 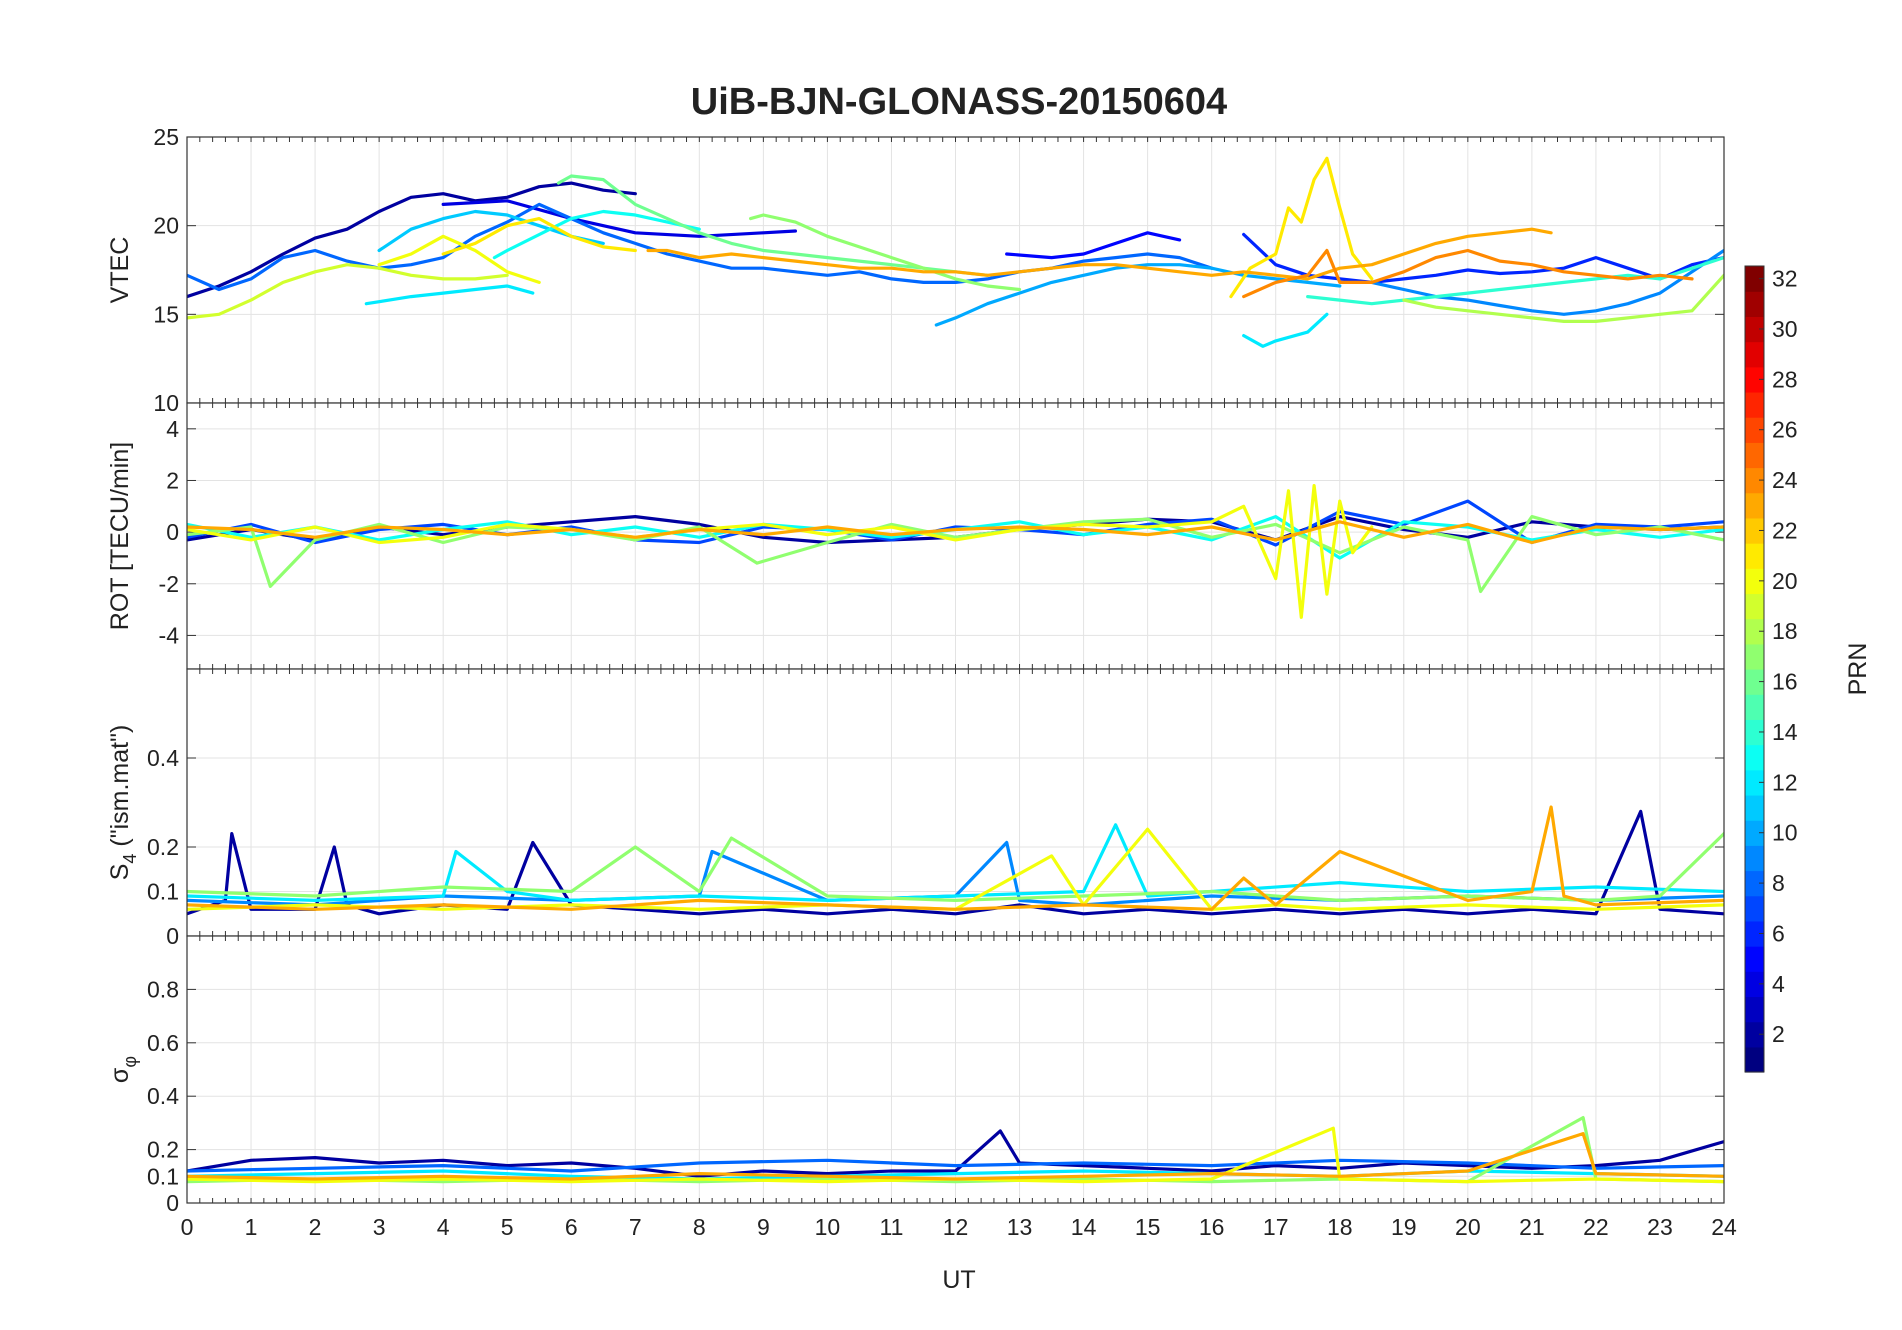 What do you see at coordinates (1785, 379) in the screenshot?
I see `colorbar-tick-label: 28` at bounding box center [1785, 379].